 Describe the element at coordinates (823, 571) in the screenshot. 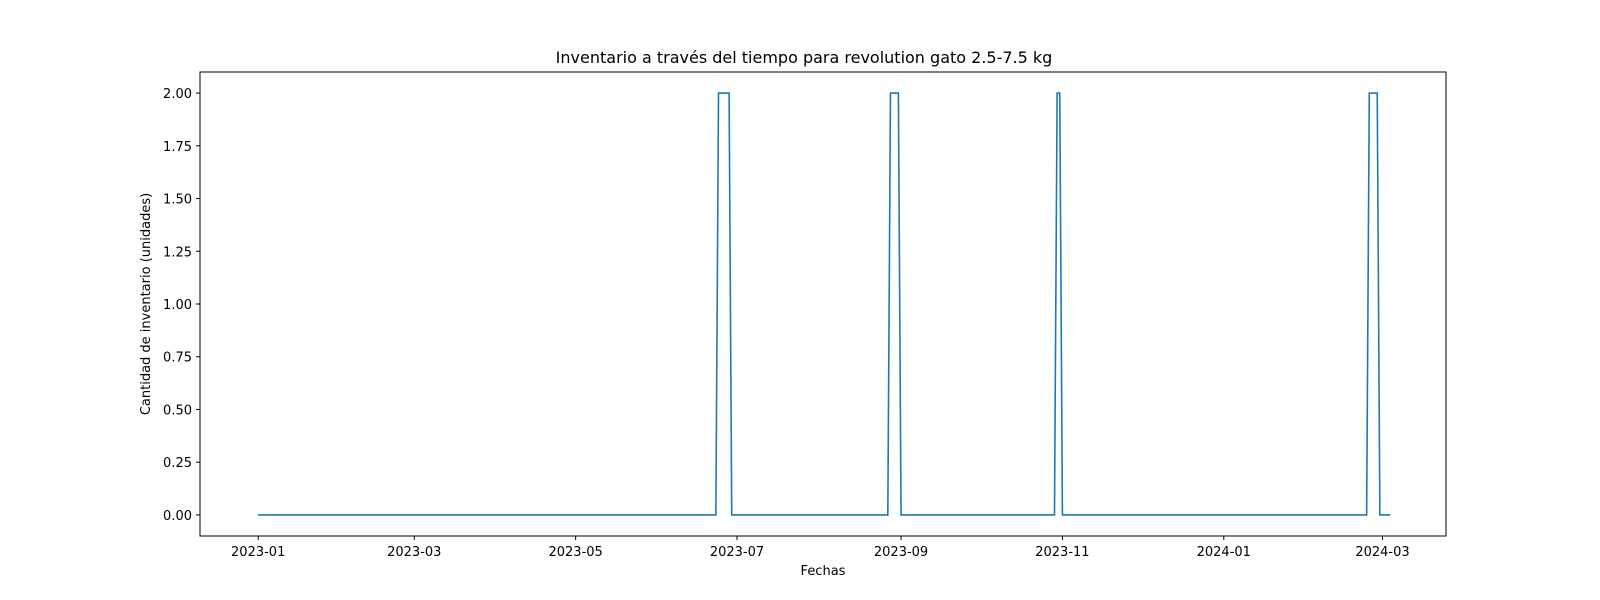

I see `x-axis-label: Fechas` at that location.